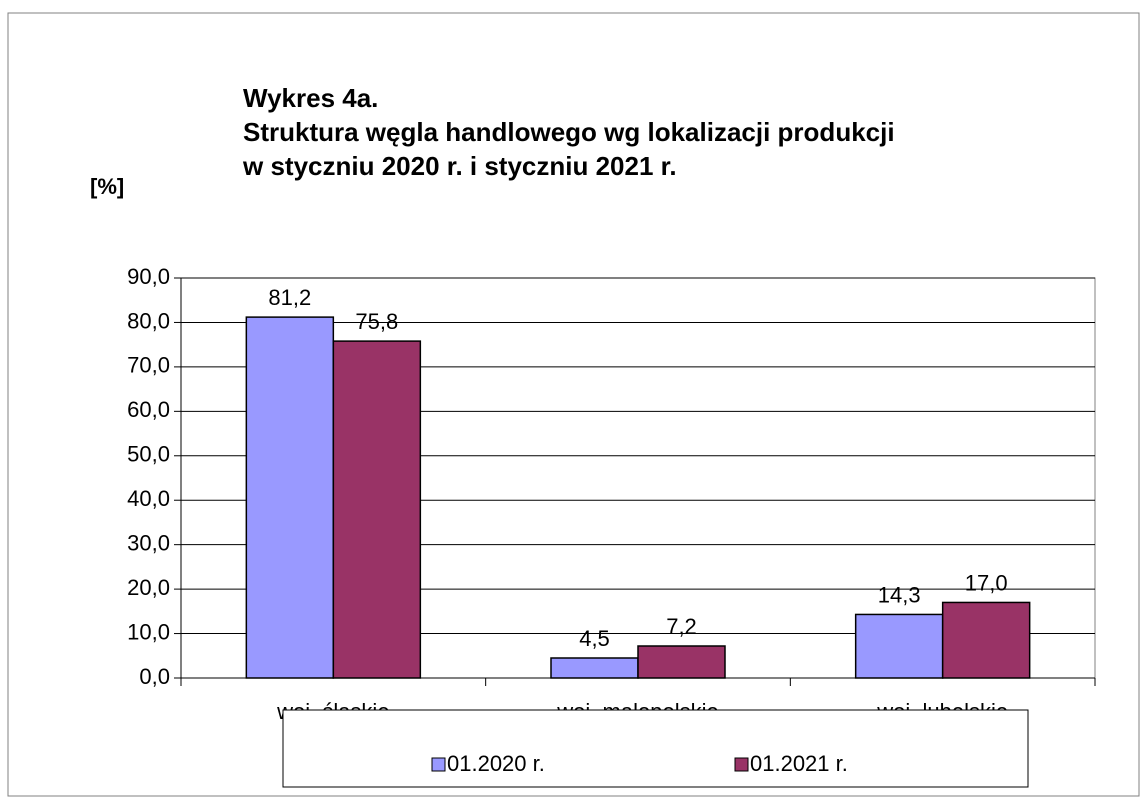 This screenshot has width=1140, height=797. Describe the element at coordinates (148, 409) in the screenshot. I see `y-tick-label: 60,0` at that location.